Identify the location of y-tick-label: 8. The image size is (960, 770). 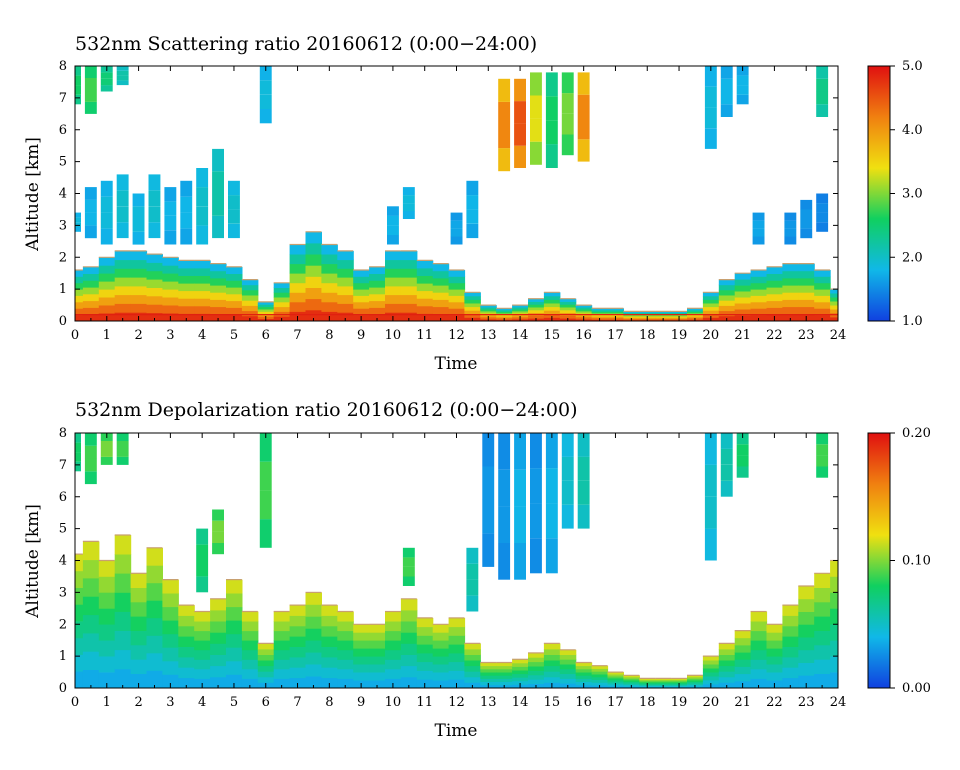
(63, 433).